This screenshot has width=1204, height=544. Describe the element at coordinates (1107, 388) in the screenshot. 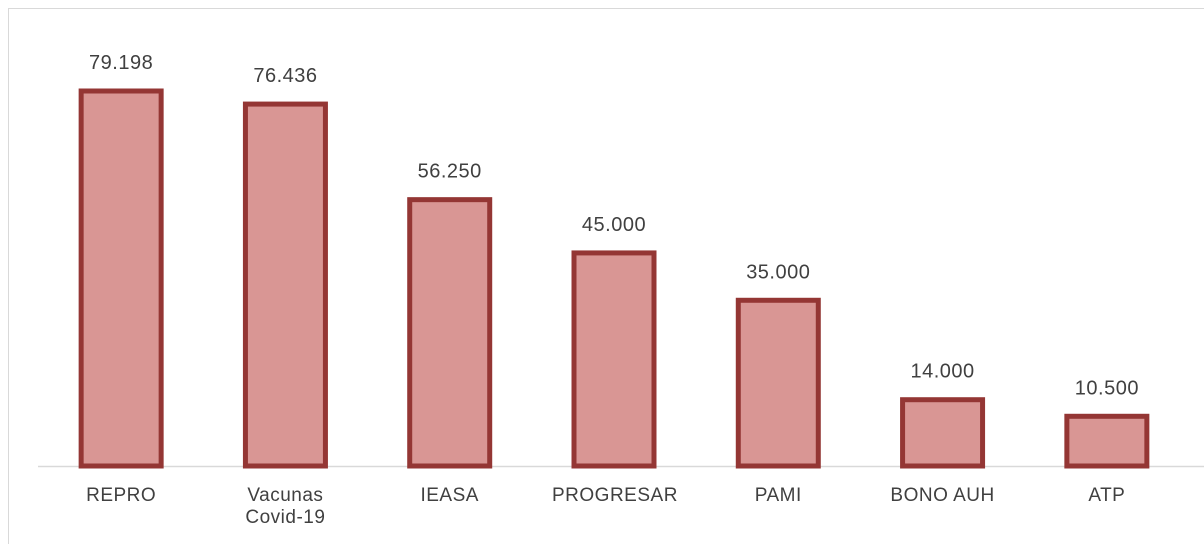

I see `data-label: 10.500` at that location.